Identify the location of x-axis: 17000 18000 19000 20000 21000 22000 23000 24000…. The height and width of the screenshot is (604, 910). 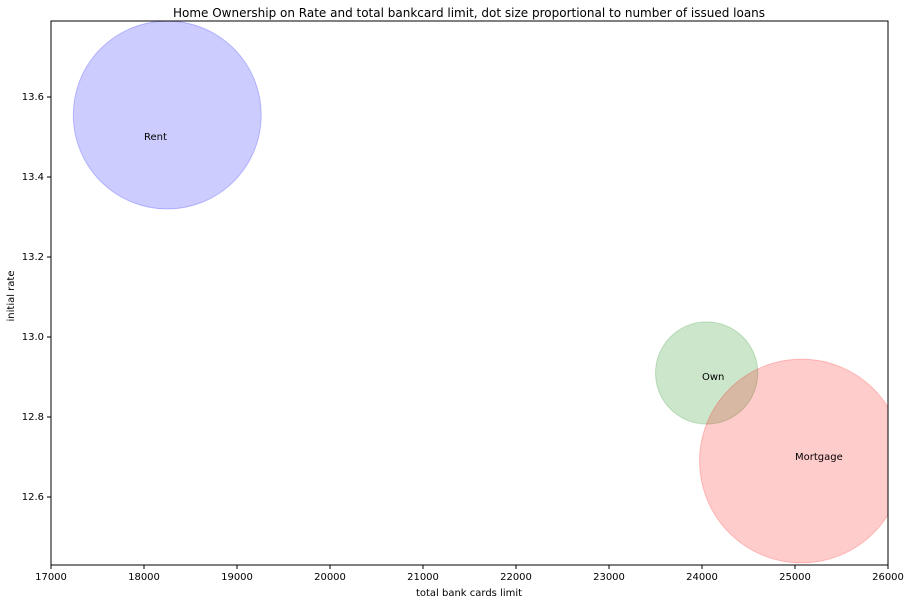
(469, 574).